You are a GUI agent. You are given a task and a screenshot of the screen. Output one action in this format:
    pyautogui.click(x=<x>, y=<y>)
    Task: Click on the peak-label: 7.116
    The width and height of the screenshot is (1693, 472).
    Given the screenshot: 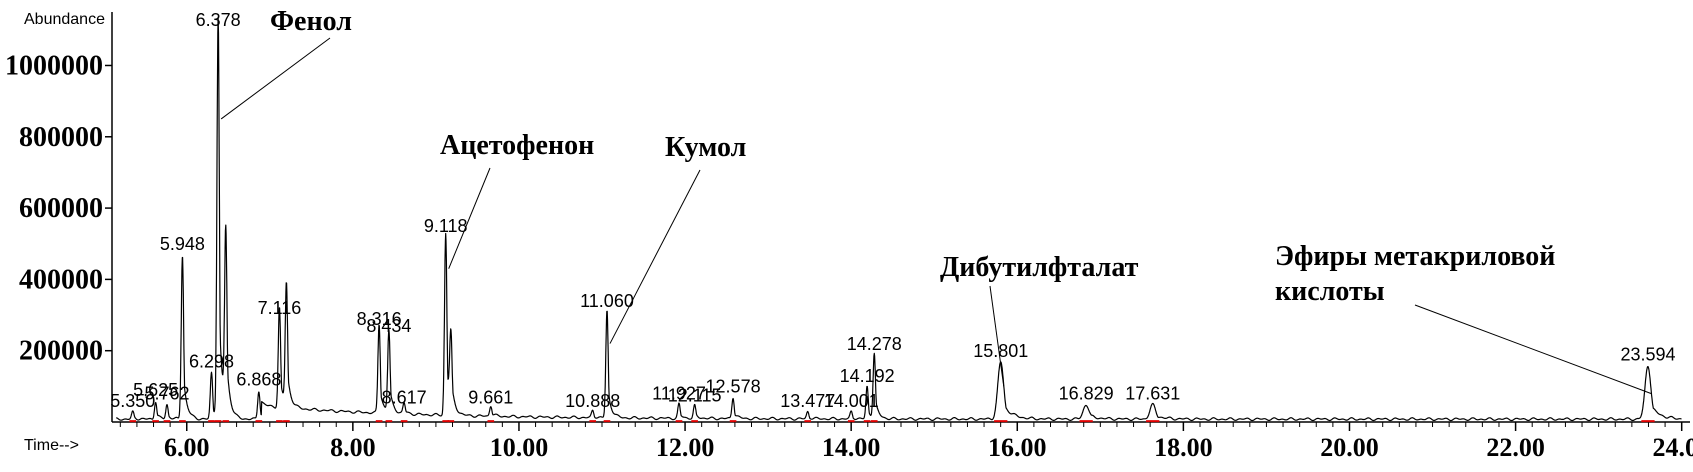 What is the action you would take?
    pyautogui.click(x=280, y=308)
    